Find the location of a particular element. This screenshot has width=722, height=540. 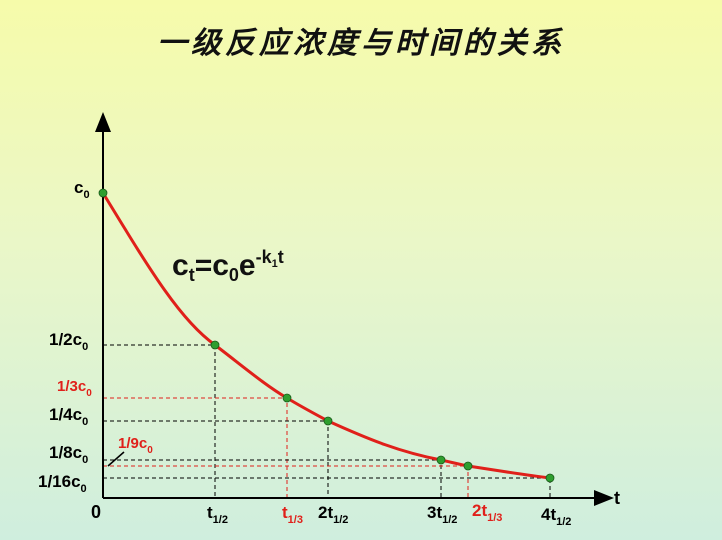

x-label-4t-half: 4t1/2 is located at coordinates (556, 516).